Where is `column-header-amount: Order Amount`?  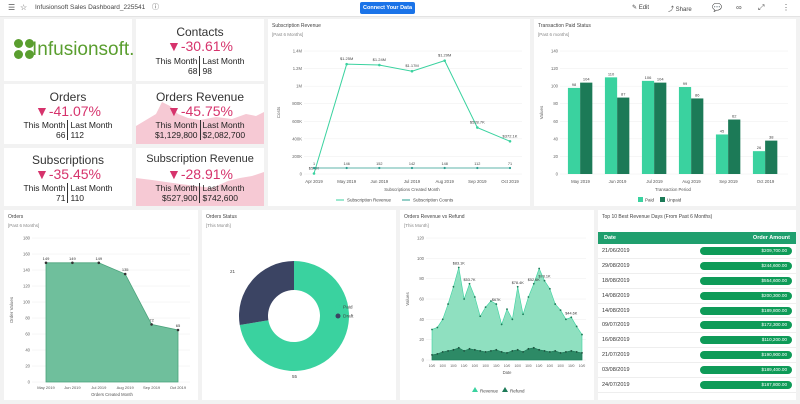 column-header-amount: Order Amount is located at coordinates (771, 238).